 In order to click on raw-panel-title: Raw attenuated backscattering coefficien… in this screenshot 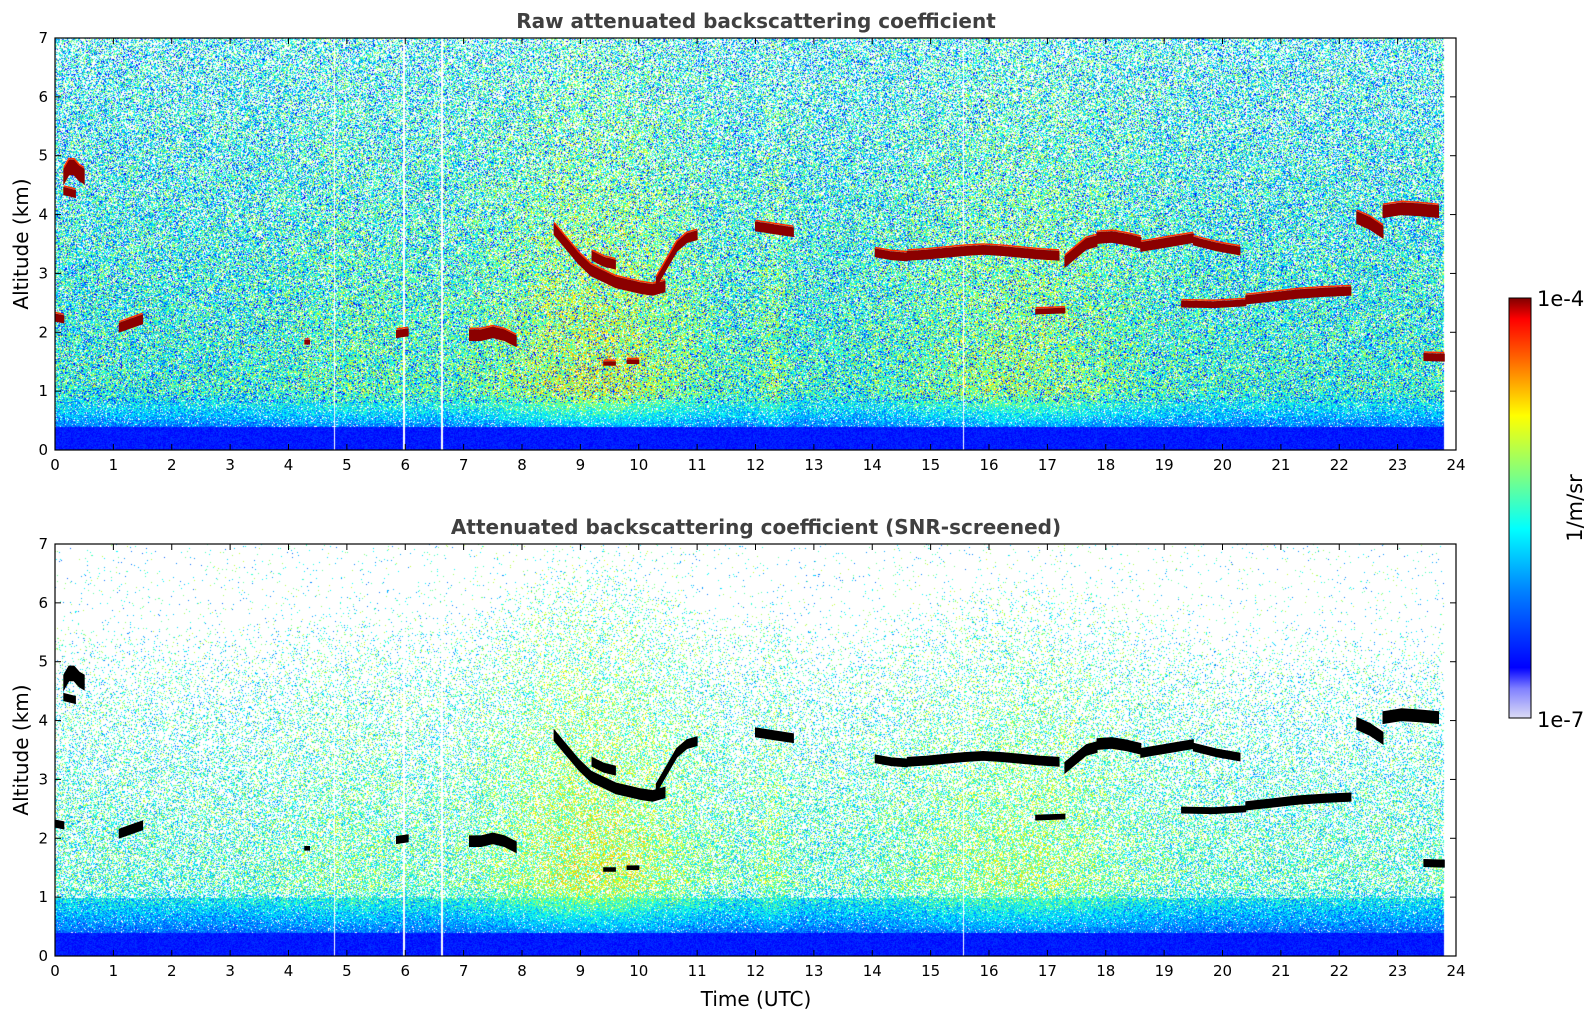, I will do `click(756, 21)`.